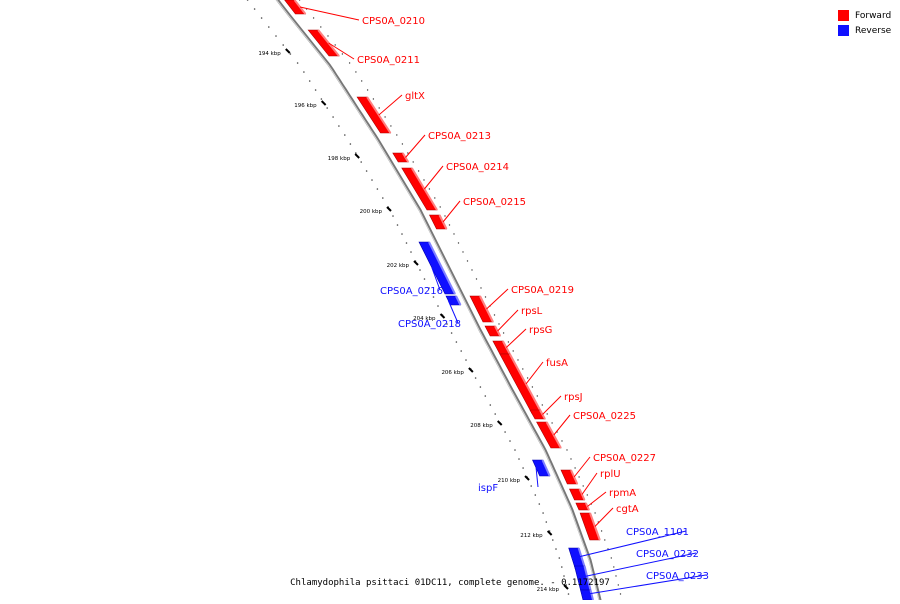 The width and height of the screenshot is (900, 604). Describe the element at coordinates (393, 21) in the screenshot. I see `gene-label-cps0a_0210: CPS0A_0210` at that location.